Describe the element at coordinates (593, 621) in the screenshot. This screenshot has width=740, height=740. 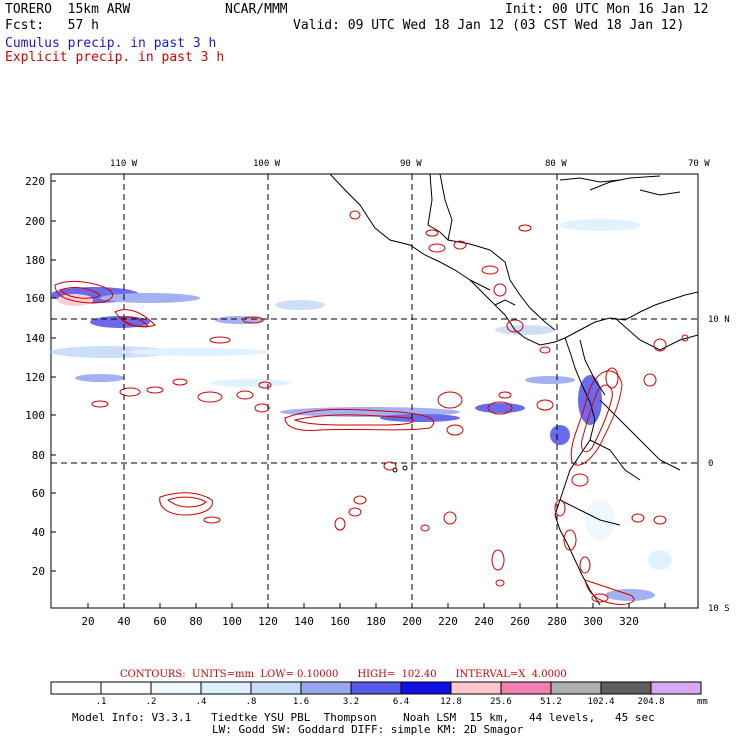
I see `x-tick-label: 300` at that location.